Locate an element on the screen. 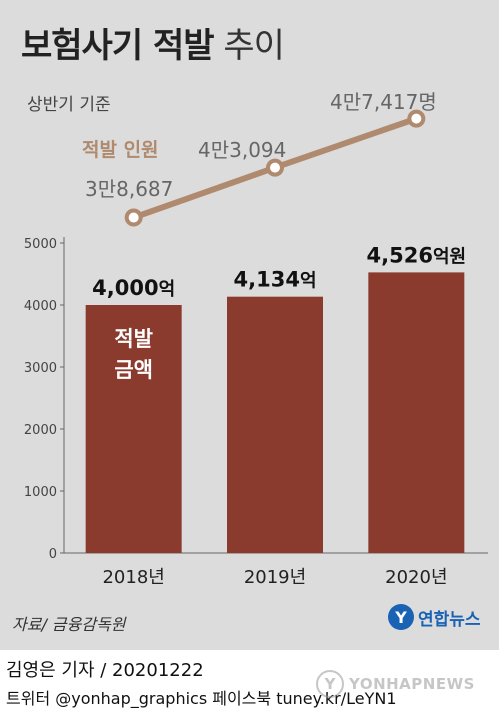 The height and width of the screenshot is (713, 499). line-value-number: 3만8,687 is located at coordinates (129, 189).